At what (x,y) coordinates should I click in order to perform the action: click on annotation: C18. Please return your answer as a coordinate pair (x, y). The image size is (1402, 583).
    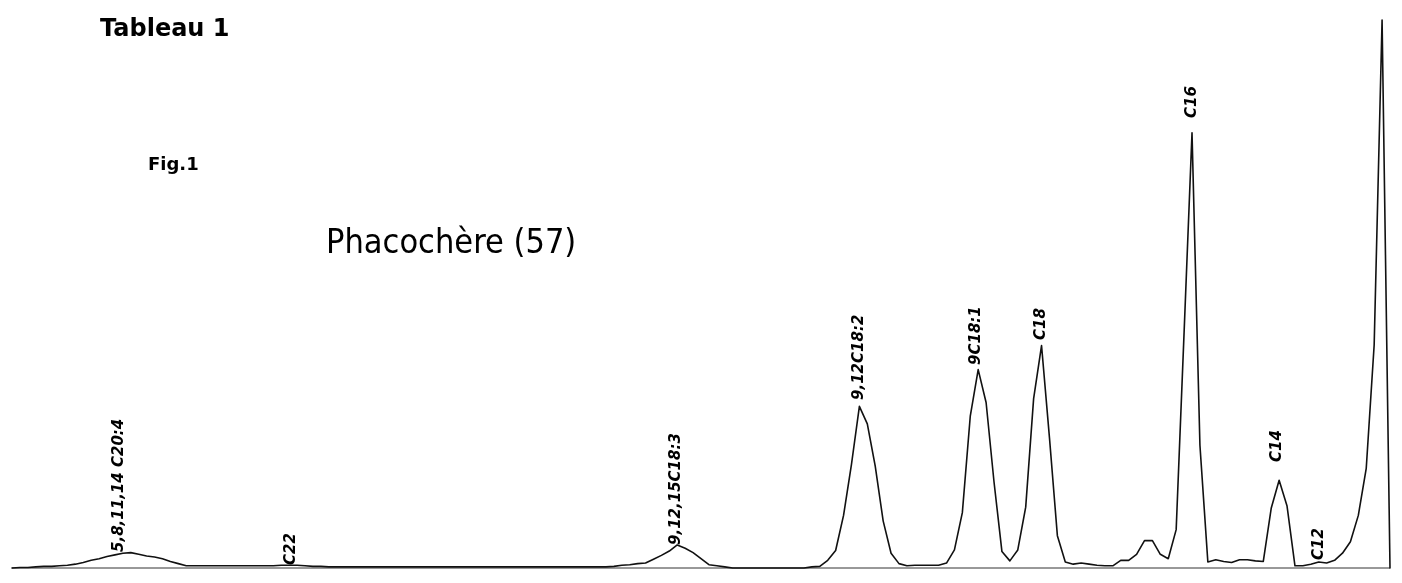
    Looking at the image, I should click on (1040, 324).